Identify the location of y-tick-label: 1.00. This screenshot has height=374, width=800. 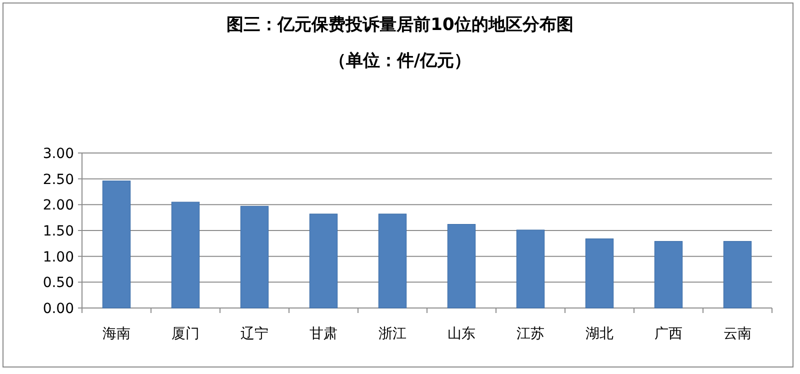
(58, 257).